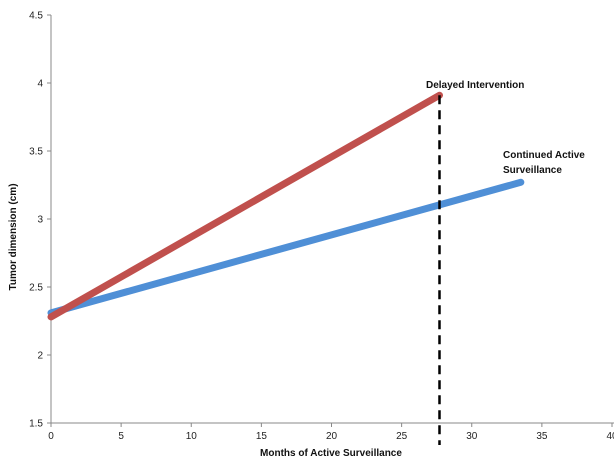  Describe the element at coordinates (475, 85) in the screenshot. I see `annotation-delayed-intervention: Delayed Intervention` at that location.